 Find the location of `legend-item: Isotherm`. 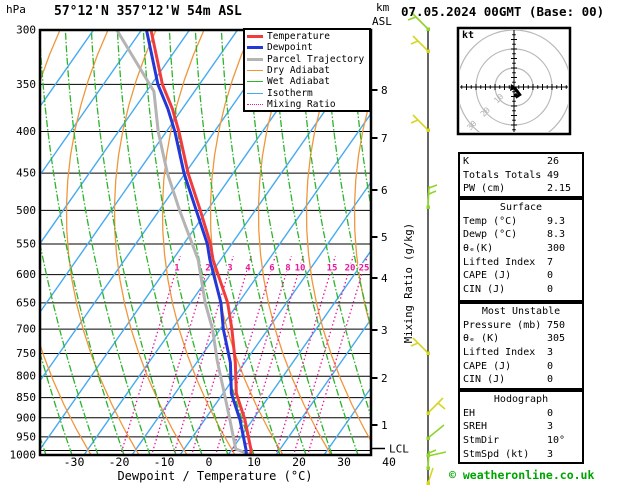

legend-item: Isotherm is located at coordinates (307, 93).